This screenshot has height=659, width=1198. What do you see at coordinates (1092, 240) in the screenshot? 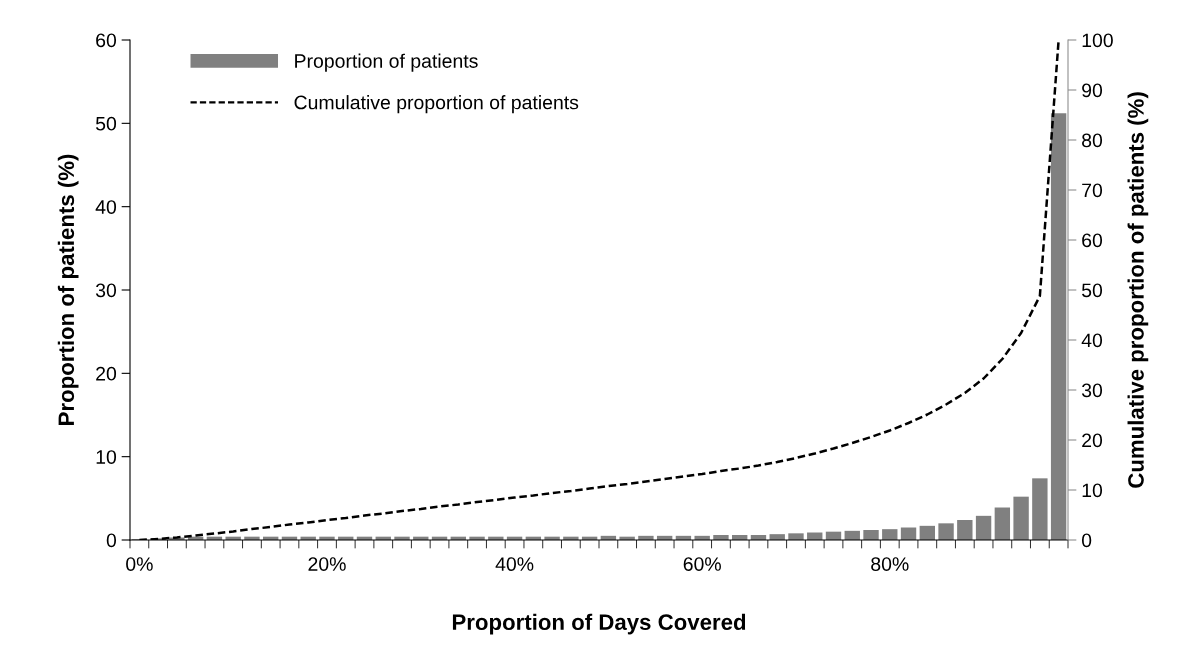
I see `y2-tick-label: 60` at bounding box center [1092, 240].